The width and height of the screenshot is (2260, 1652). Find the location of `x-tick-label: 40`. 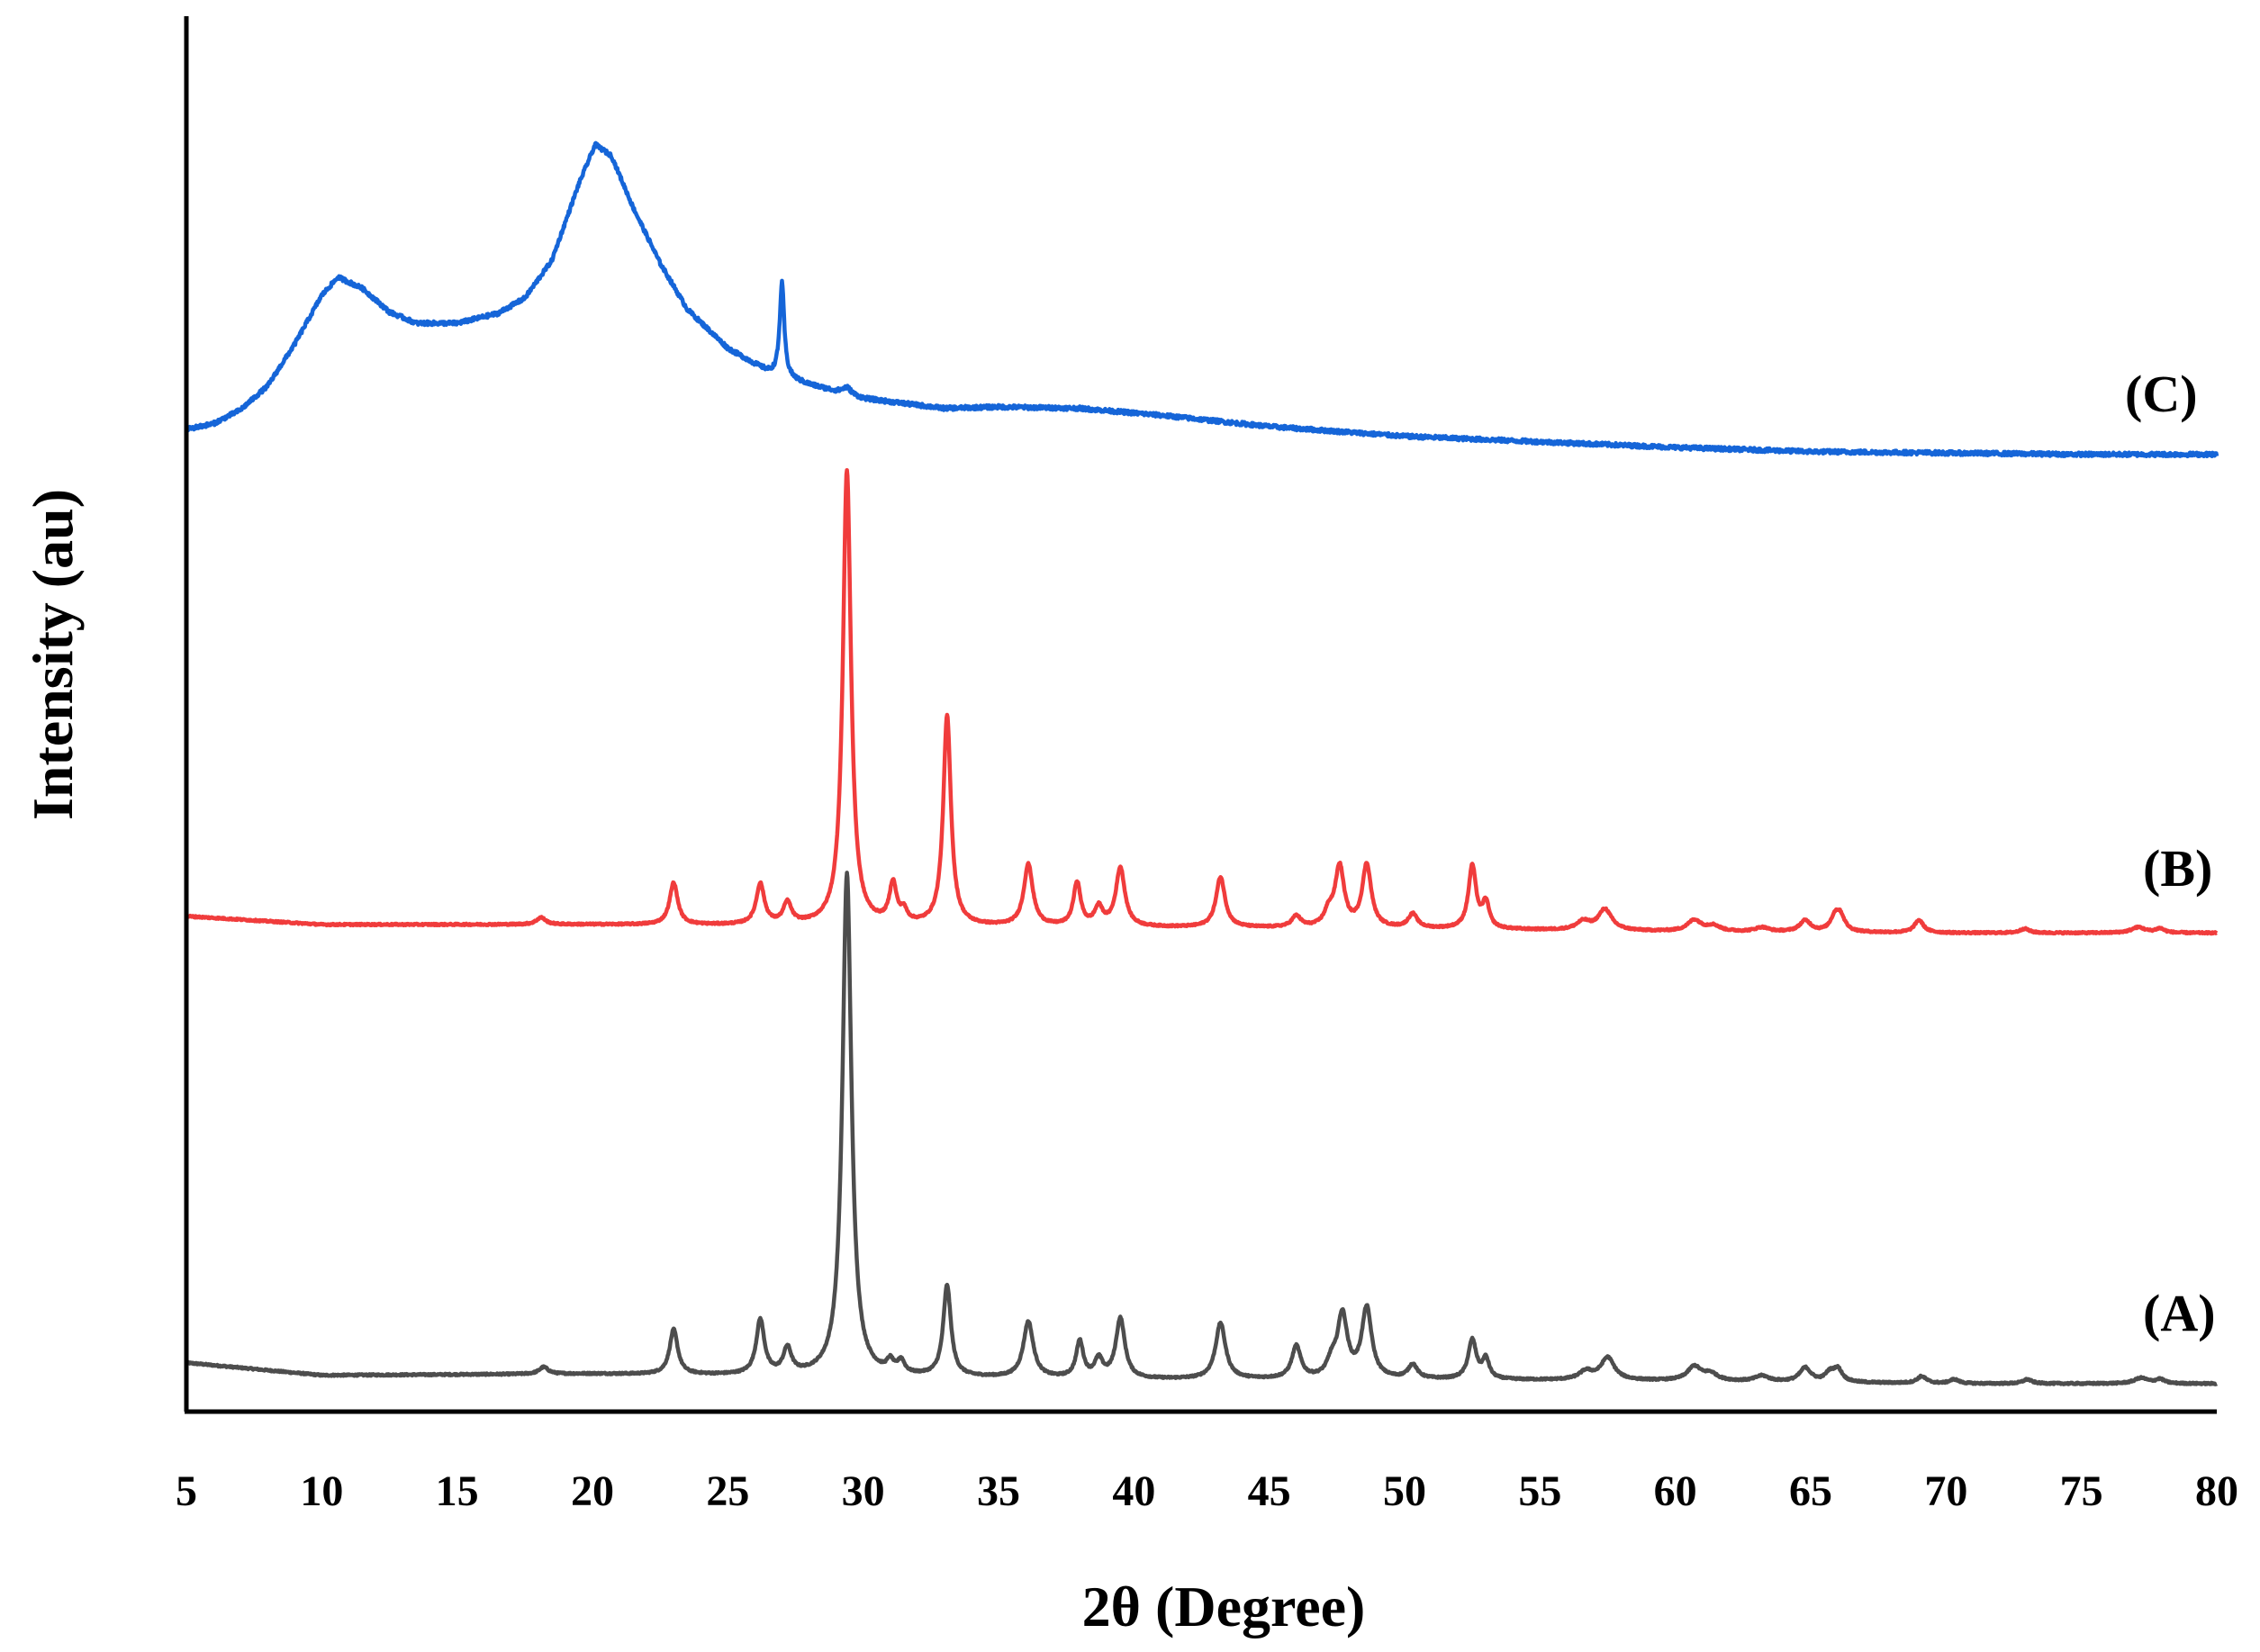

x-tick-label: 40 is located at coordinates (1133, 1491).